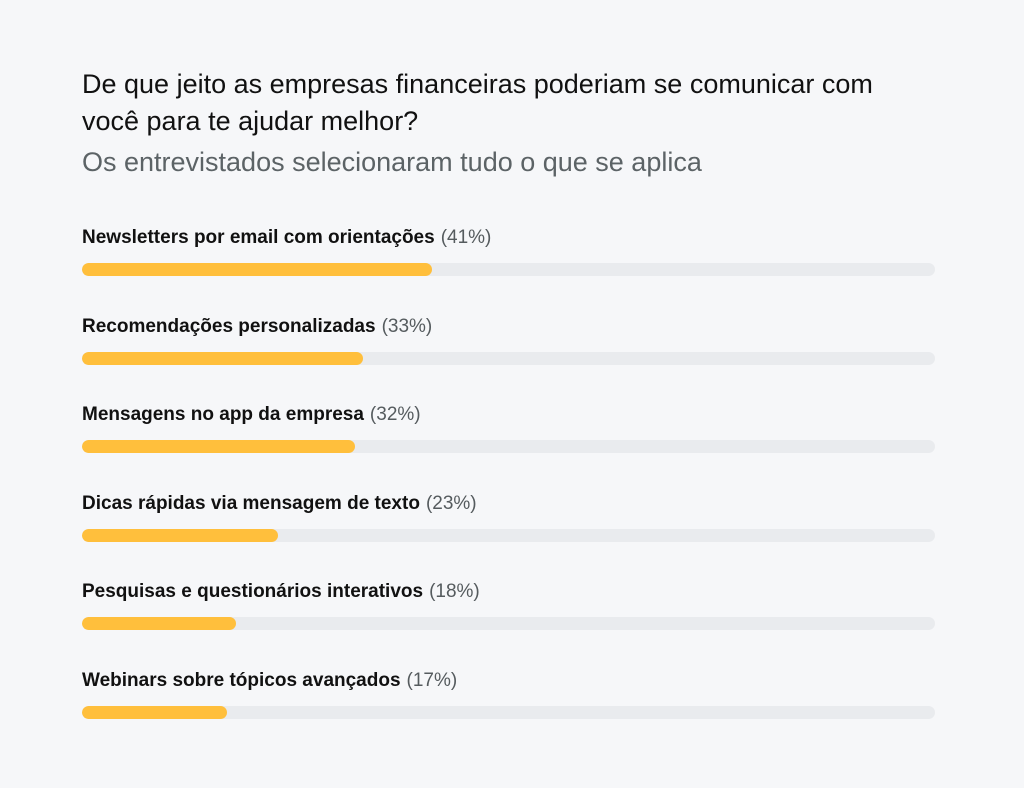 The image size is (1024, 788). I want to click on bar-row: Mensagens no app da empresa (32%), so click(508, 446).